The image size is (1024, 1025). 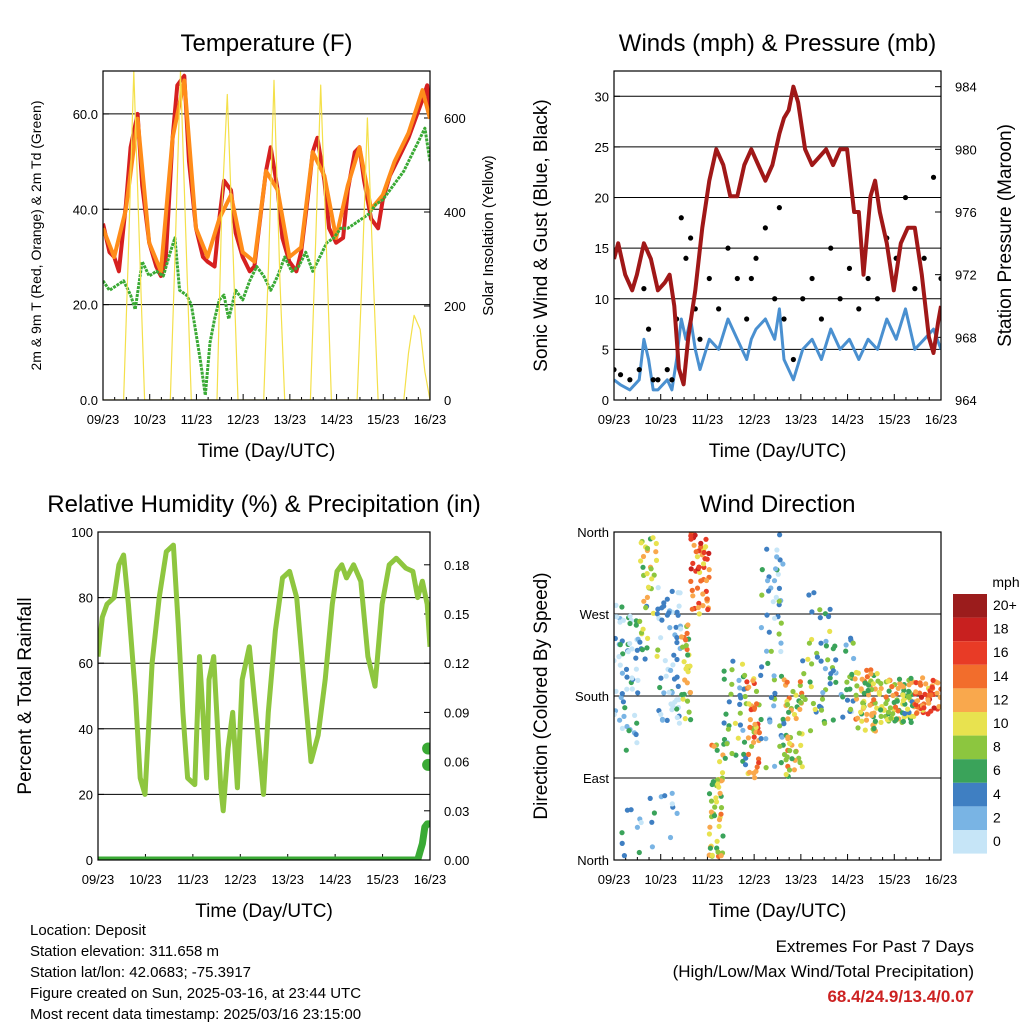 I want to click on y2-tick-label: 0.00, so click(x=456, y=860).